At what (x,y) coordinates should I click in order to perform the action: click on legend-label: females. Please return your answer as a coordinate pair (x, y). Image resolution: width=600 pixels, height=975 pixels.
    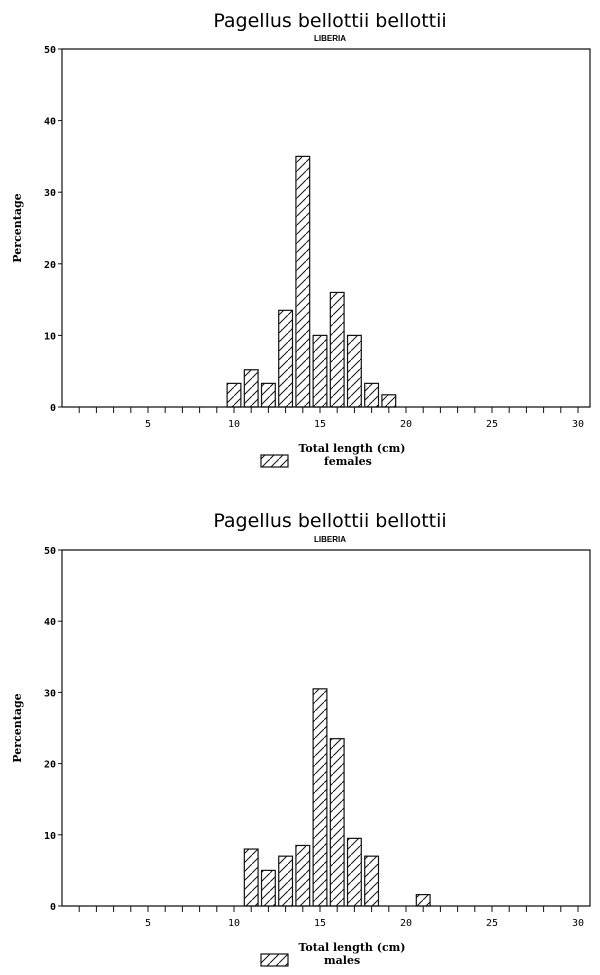
    Looking at the image, I should click on (348, 461).